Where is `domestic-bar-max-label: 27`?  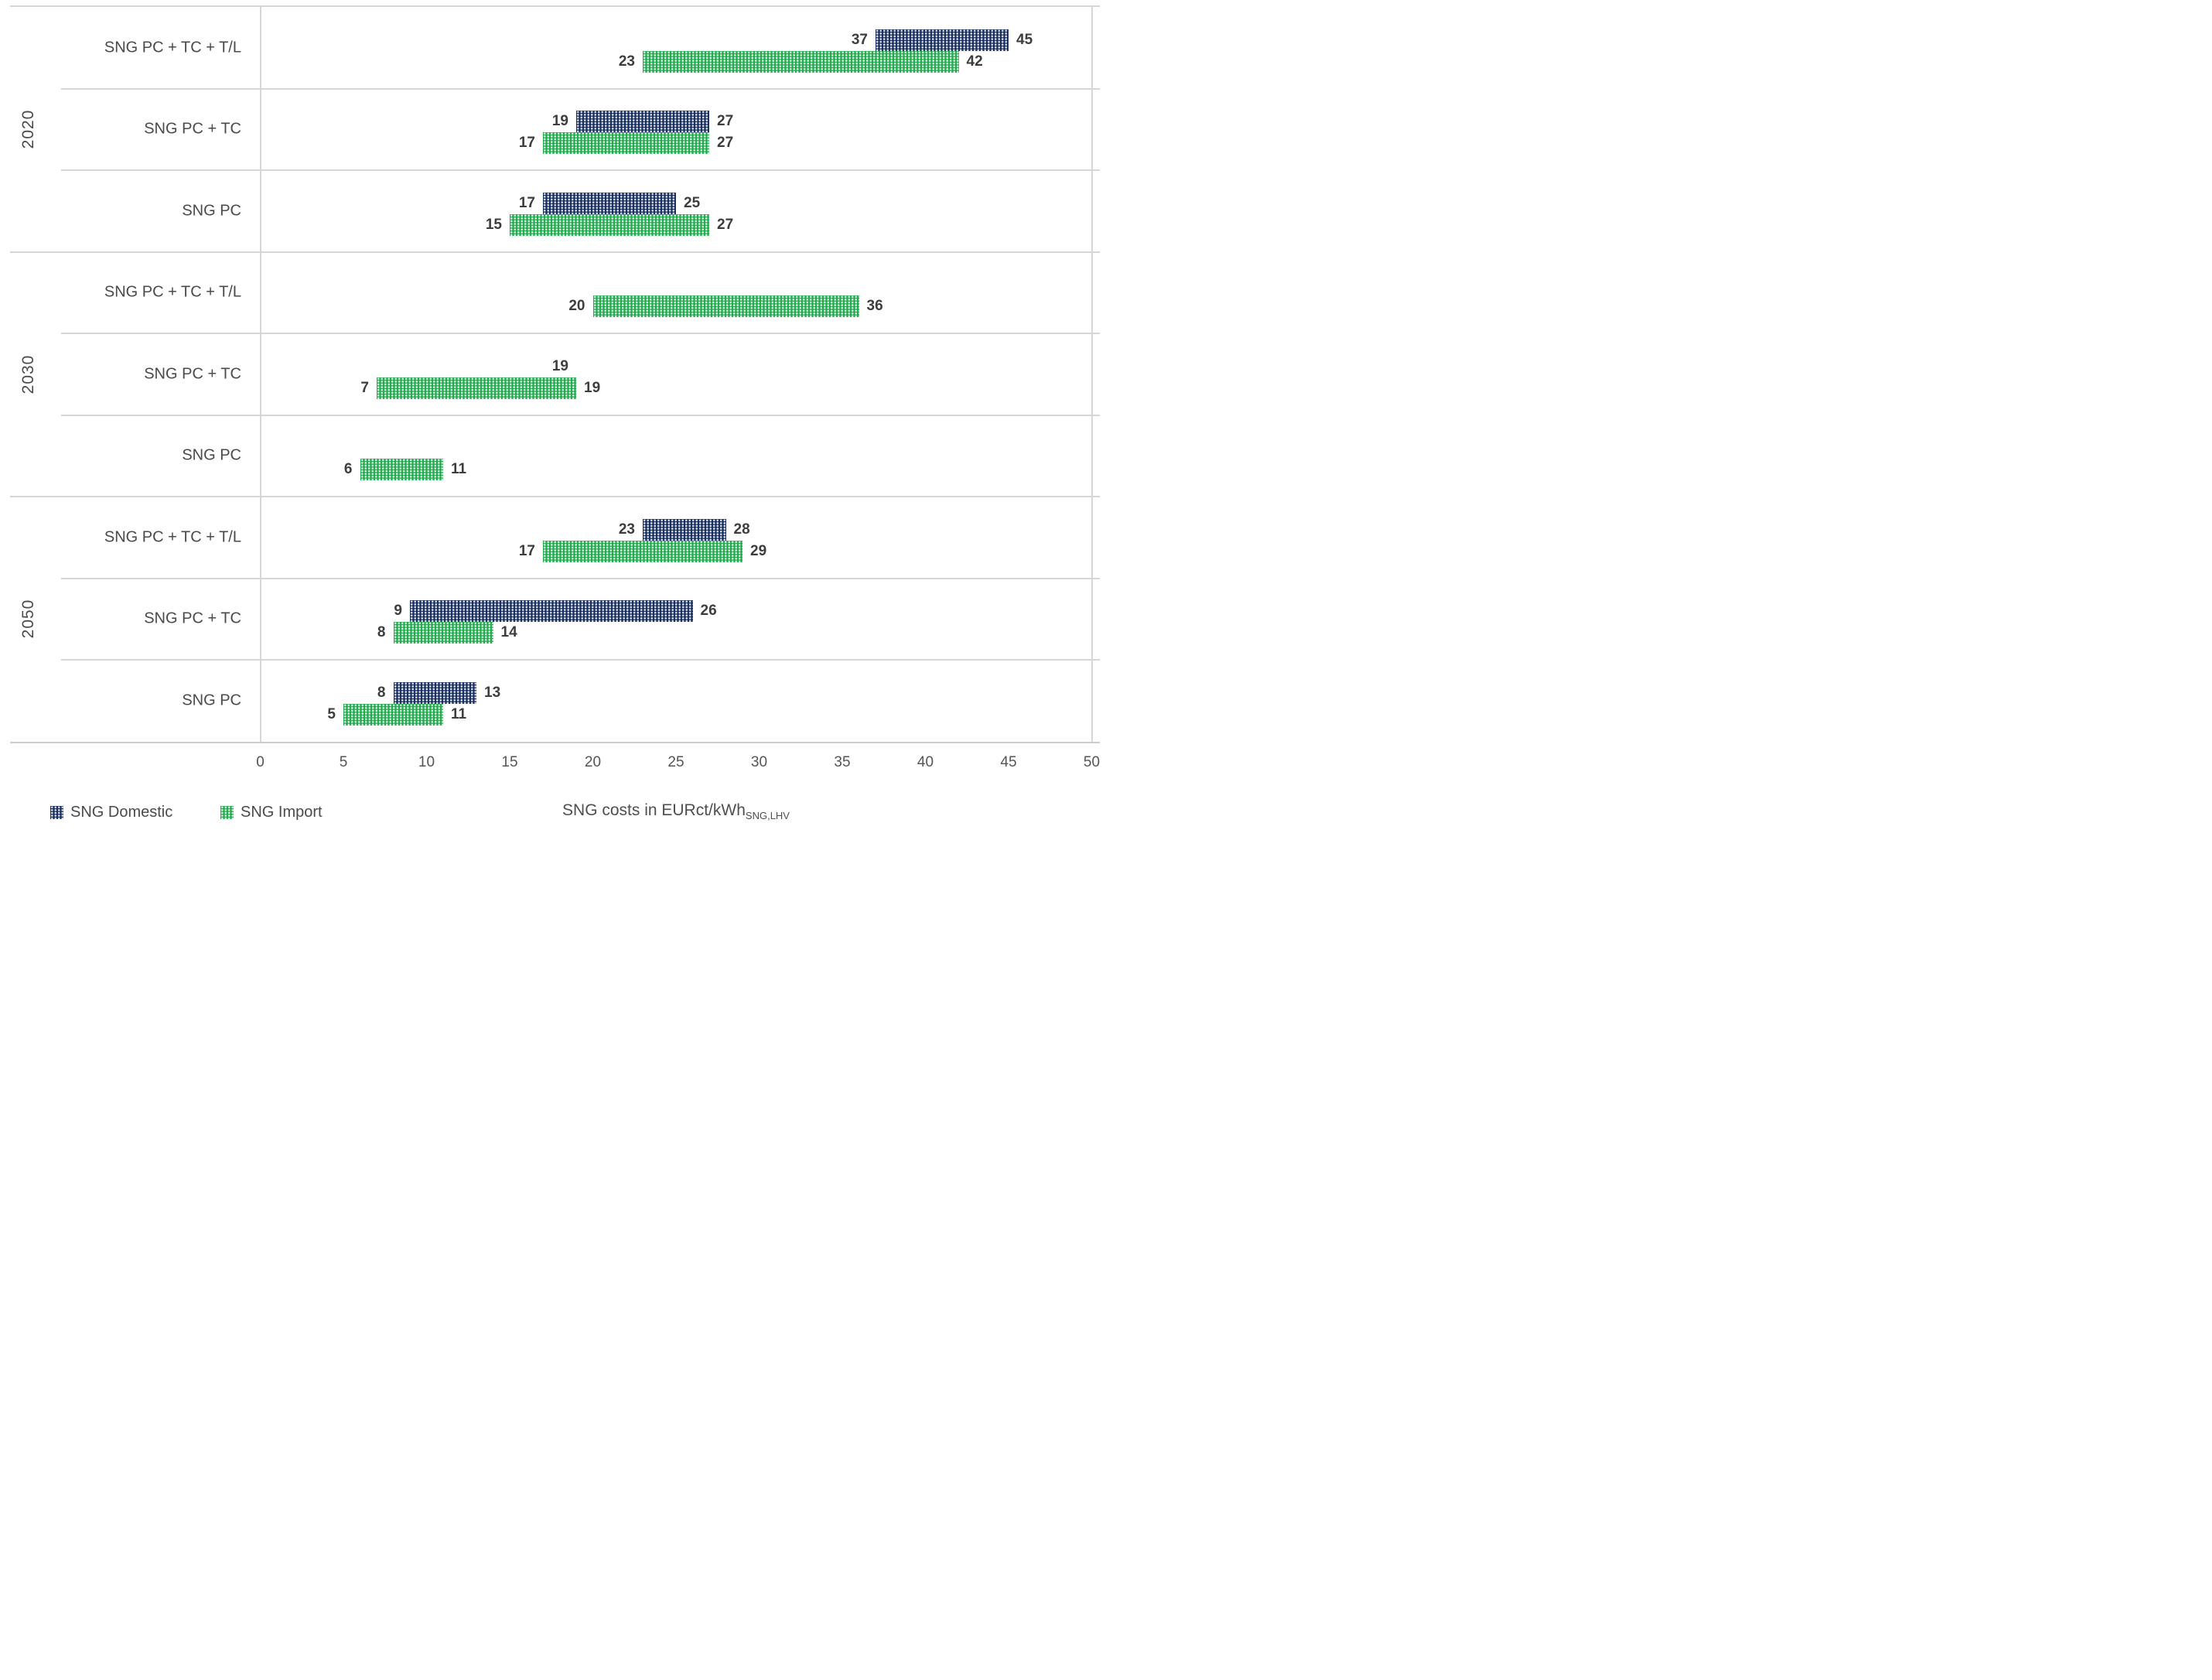 domestic-bar-max-label: 27 is located at coordinates (725, 121).